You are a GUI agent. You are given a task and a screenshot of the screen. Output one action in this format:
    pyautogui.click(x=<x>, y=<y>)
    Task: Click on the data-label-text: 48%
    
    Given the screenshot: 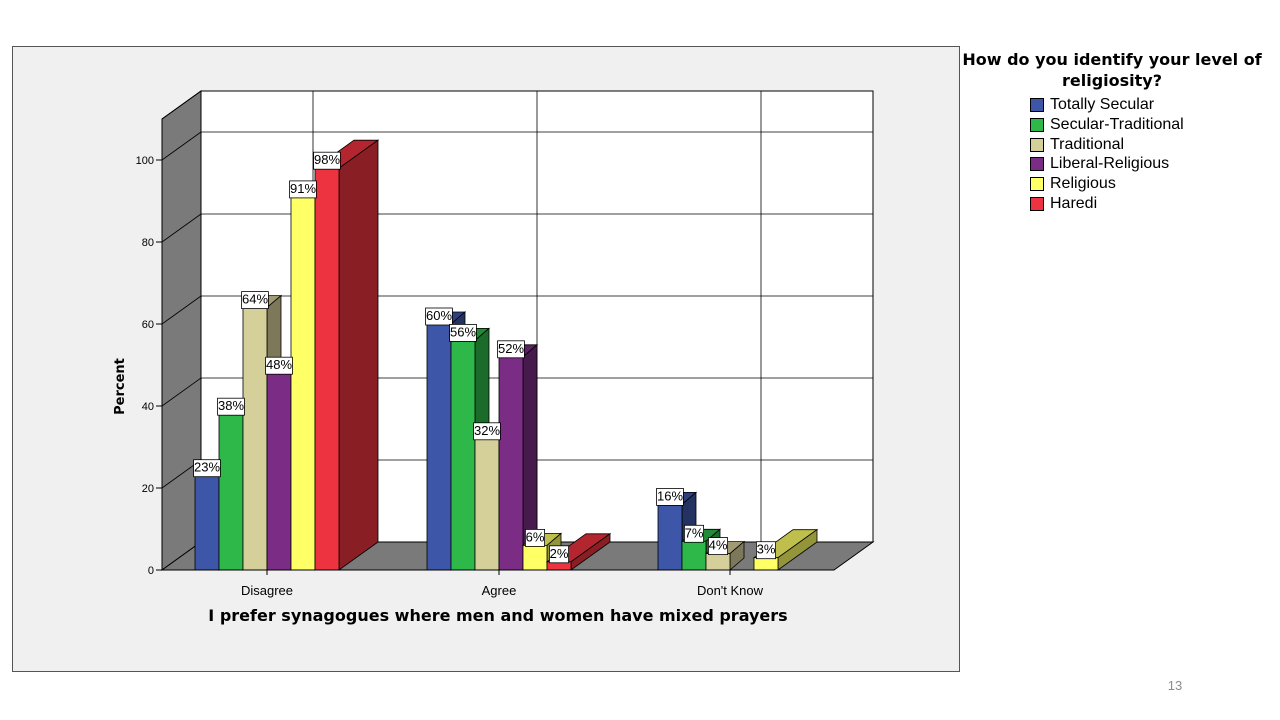 What is the action you would take?
    pyautogui.click(x=279, y=364)
    